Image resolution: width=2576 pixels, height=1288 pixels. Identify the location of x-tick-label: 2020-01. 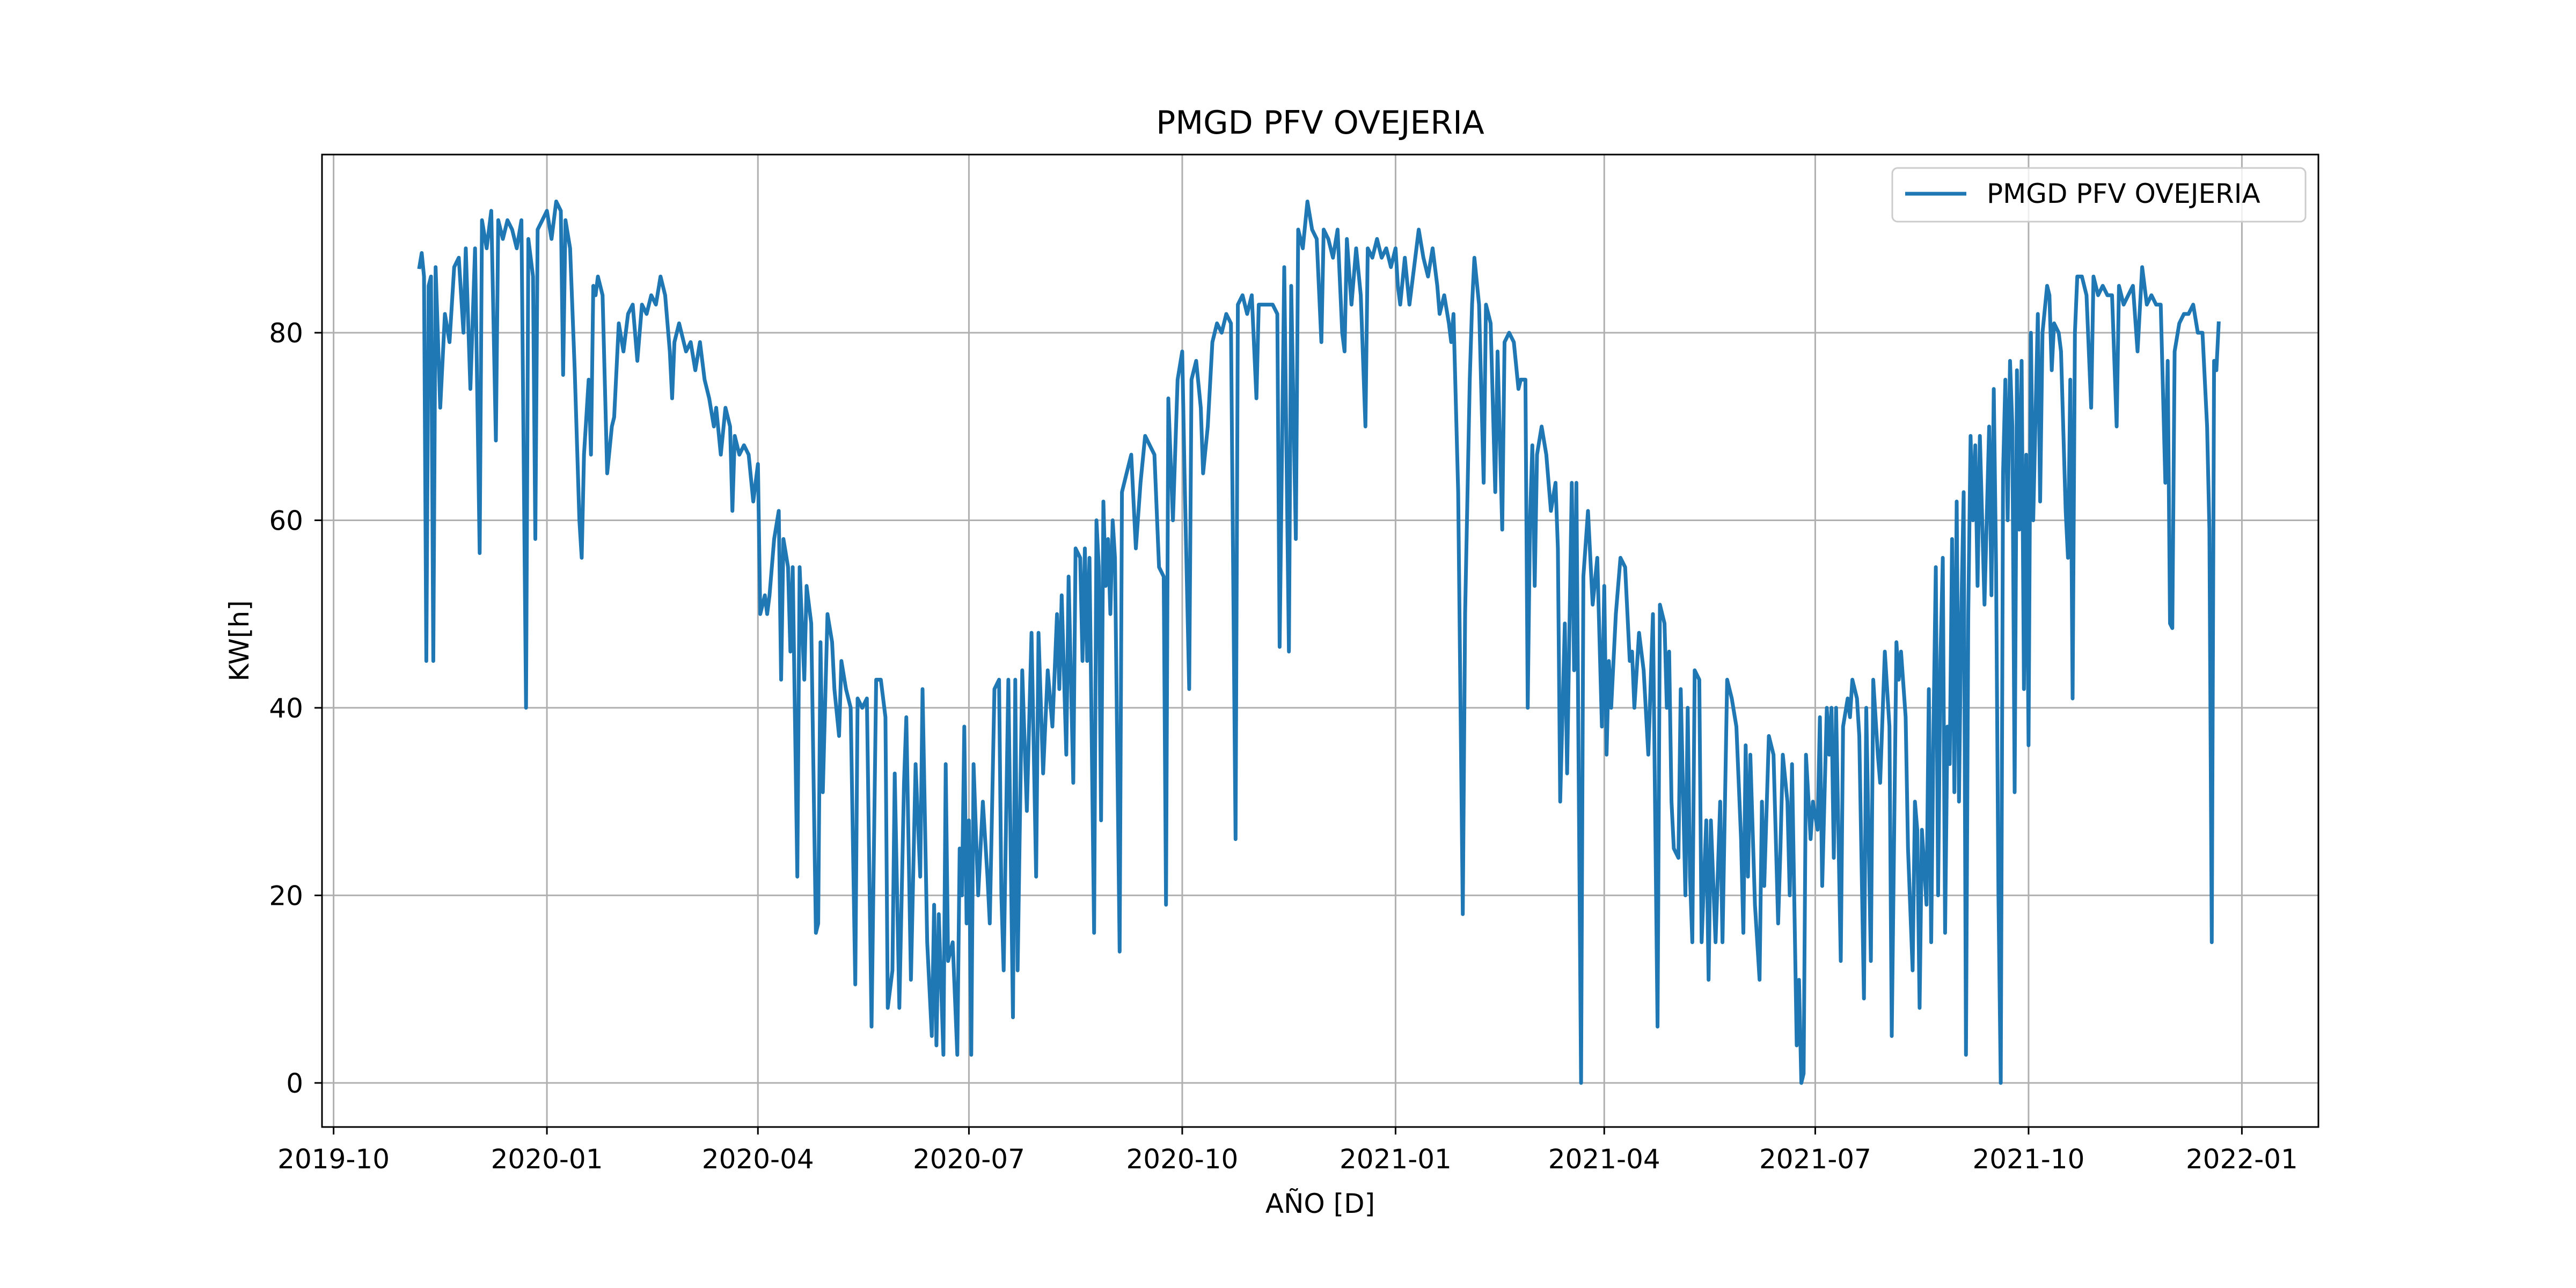
(547, 1159).